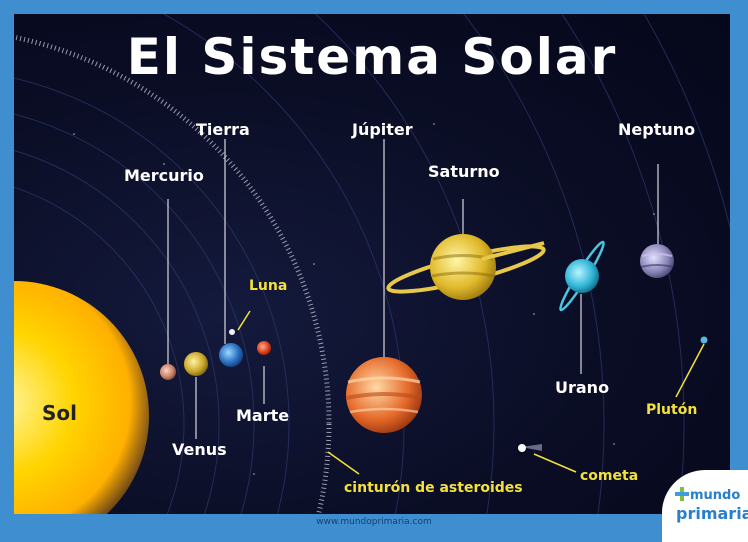 The width and height of the screenshot is (748, 542). I want to click on mercury, so click(168, 372).